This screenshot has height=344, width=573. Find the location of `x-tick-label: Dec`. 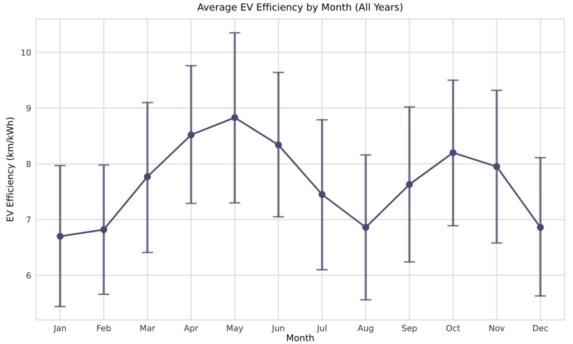

x-tick-label: Dec is located at coordinates (540, 328).